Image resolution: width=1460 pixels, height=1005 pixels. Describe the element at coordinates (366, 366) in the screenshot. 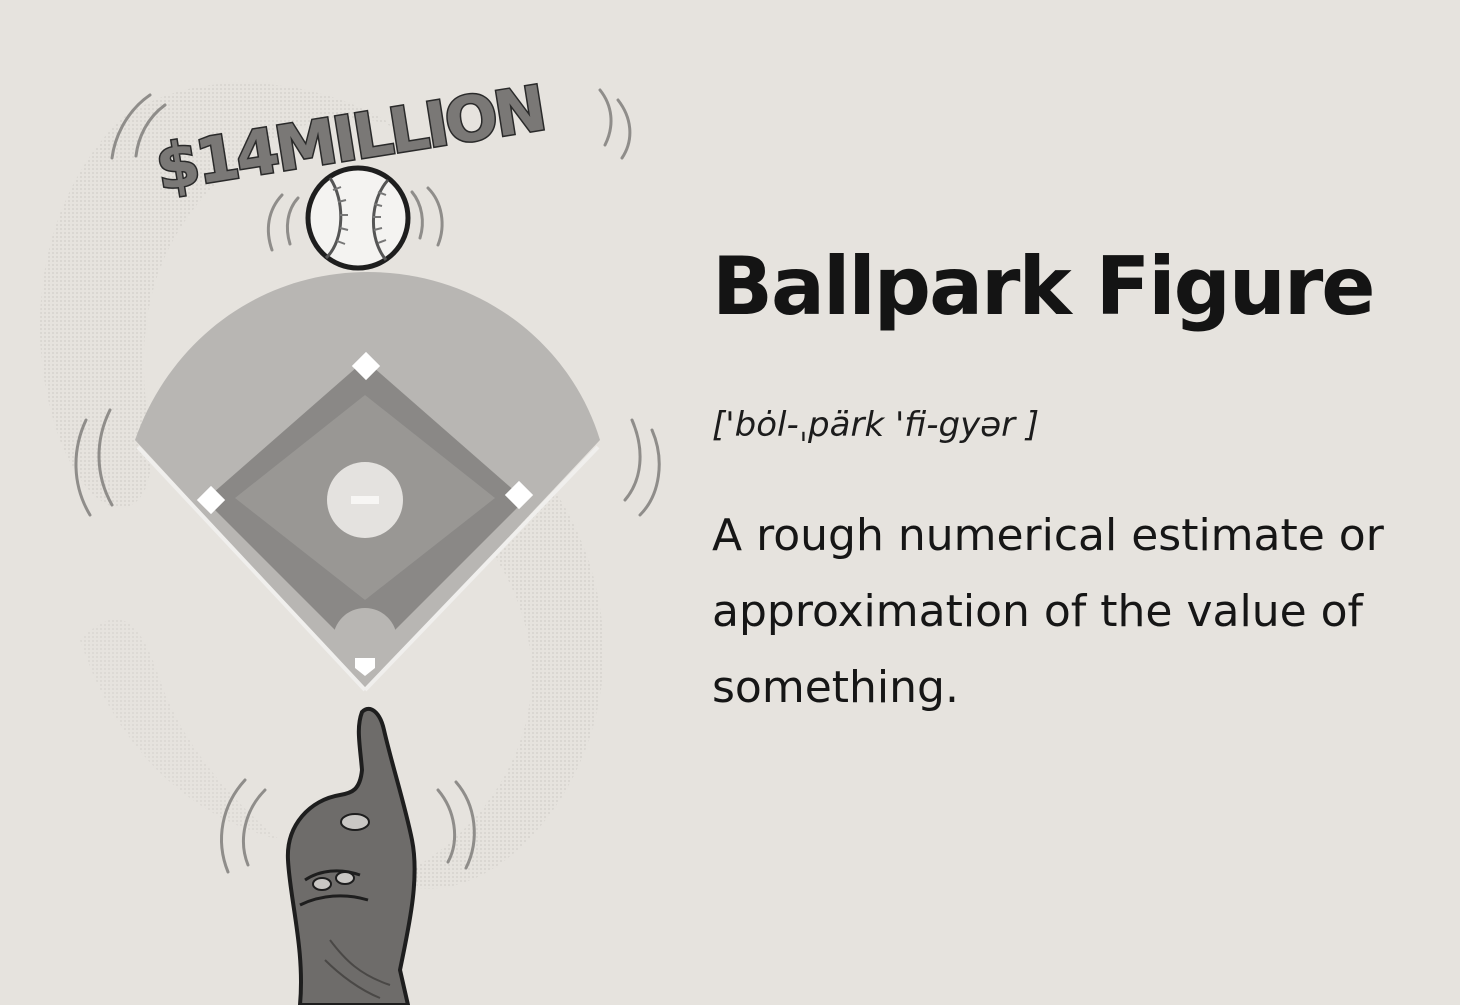

I see `second-base` at that location.